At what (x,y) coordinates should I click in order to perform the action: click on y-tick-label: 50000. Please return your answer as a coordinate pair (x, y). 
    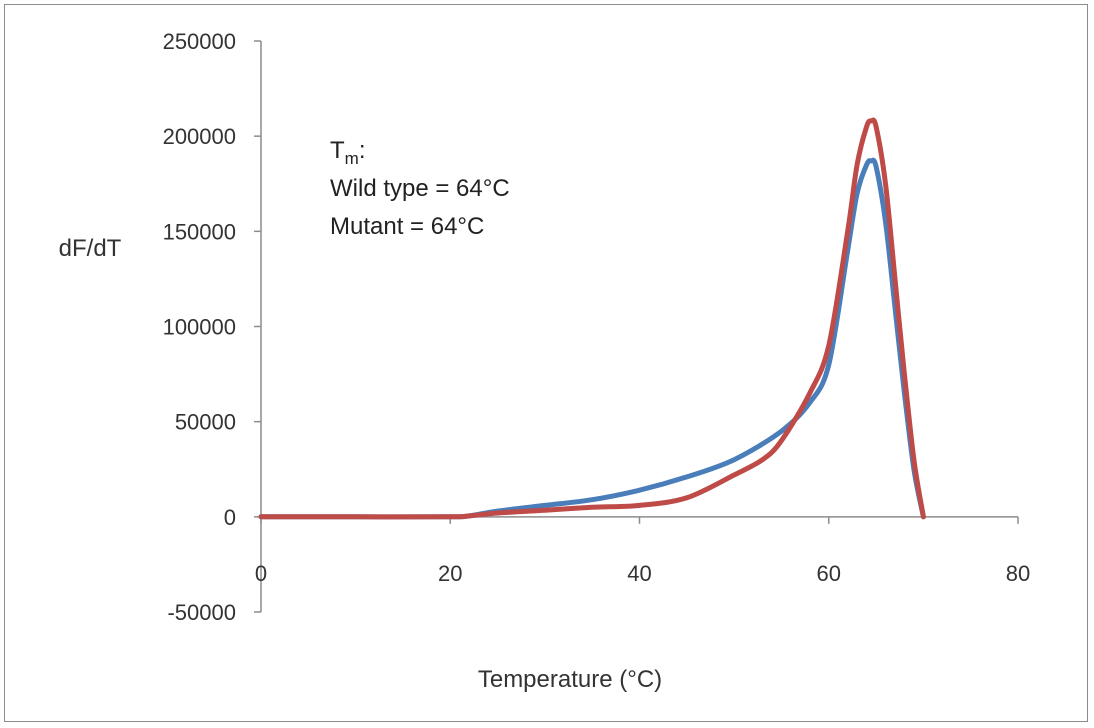
    Looking at the image, I should click on (205, 422).